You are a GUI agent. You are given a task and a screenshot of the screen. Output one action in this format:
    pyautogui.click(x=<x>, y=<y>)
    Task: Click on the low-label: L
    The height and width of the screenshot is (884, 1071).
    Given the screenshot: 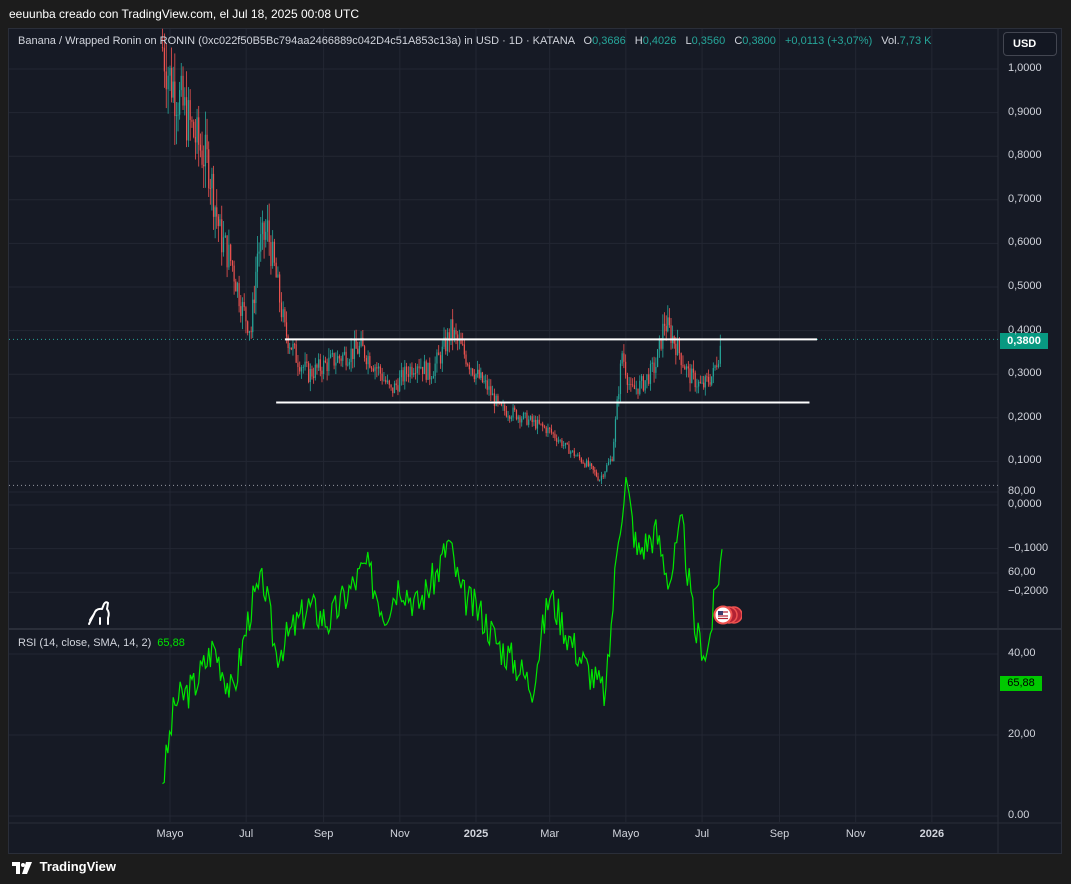 What is the action you would take?
    pyautogui.click(x=688, y=41)
    